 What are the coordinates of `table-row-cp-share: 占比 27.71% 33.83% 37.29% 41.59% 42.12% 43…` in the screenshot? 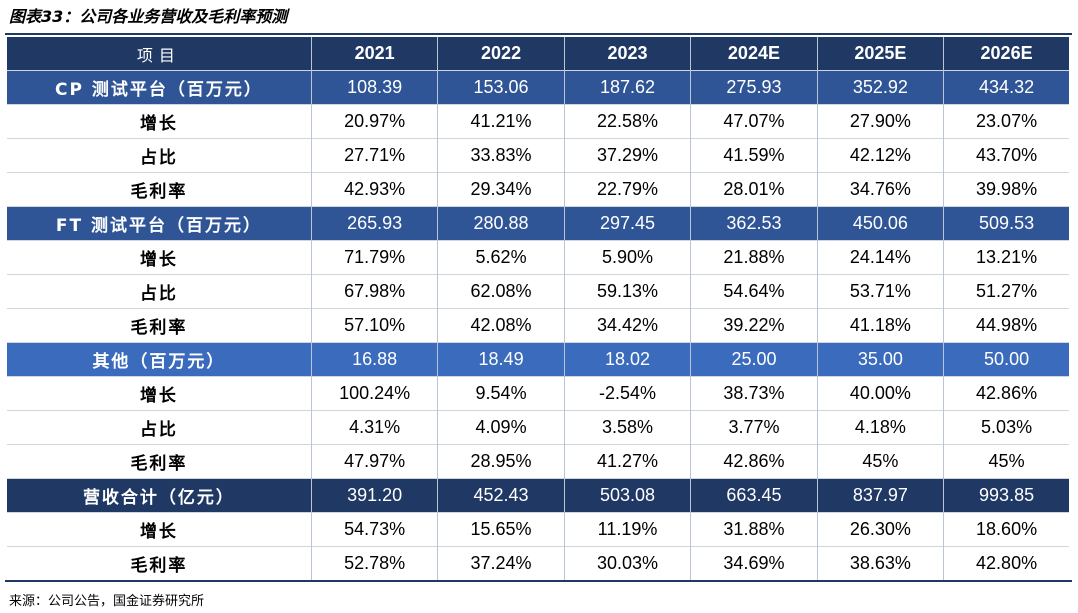 It's located at (538, 155).